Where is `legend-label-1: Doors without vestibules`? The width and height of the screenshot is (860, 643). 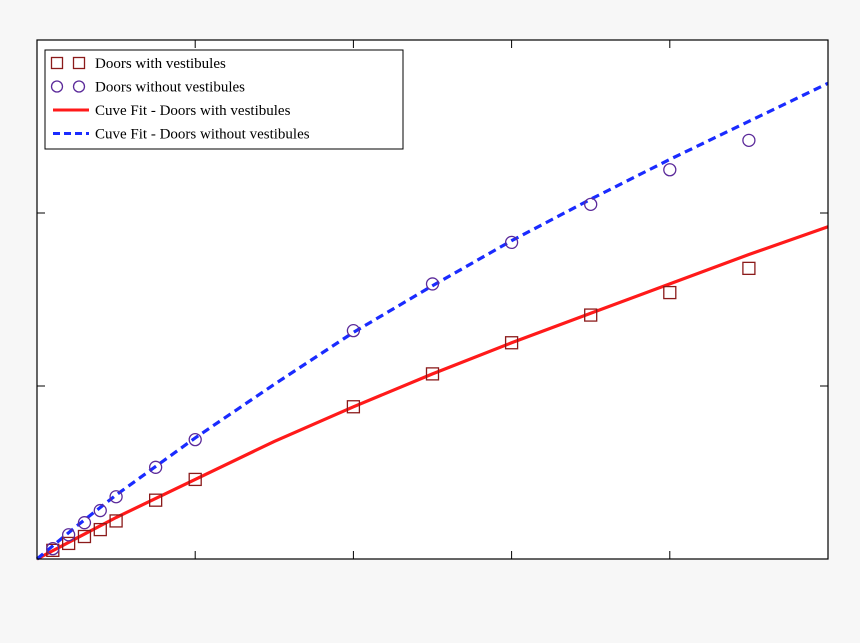
legend-label-1: Doors without vestibules is located at coordinates (170, 88).